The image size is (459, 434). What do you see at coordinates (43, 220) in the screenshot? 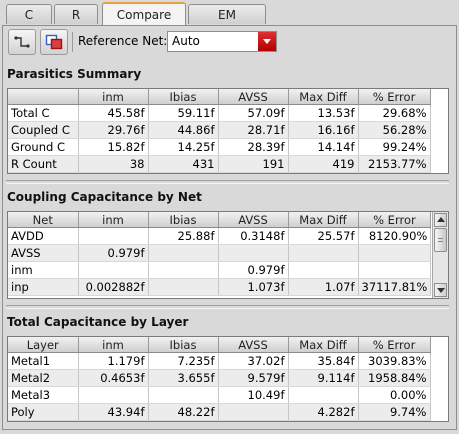
I see `column-header-net: Net` at bounding box center [43, 220].